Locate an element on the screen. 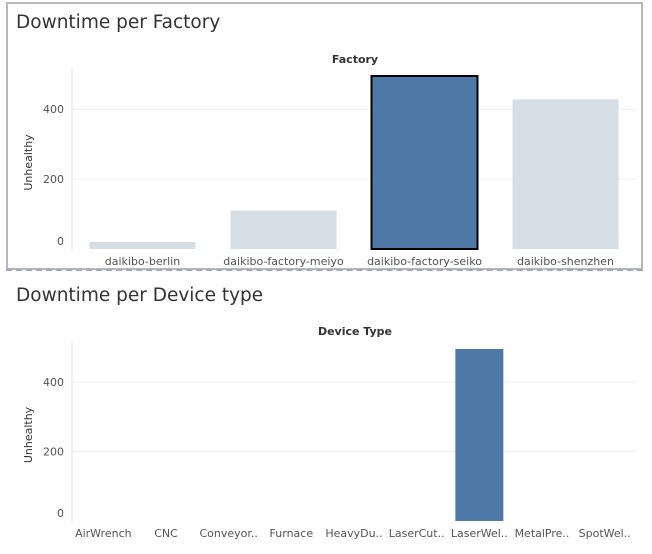 This screenshot has width=652, height=554. selected-panel-frame-bottom is located at coordinates (324, 270).